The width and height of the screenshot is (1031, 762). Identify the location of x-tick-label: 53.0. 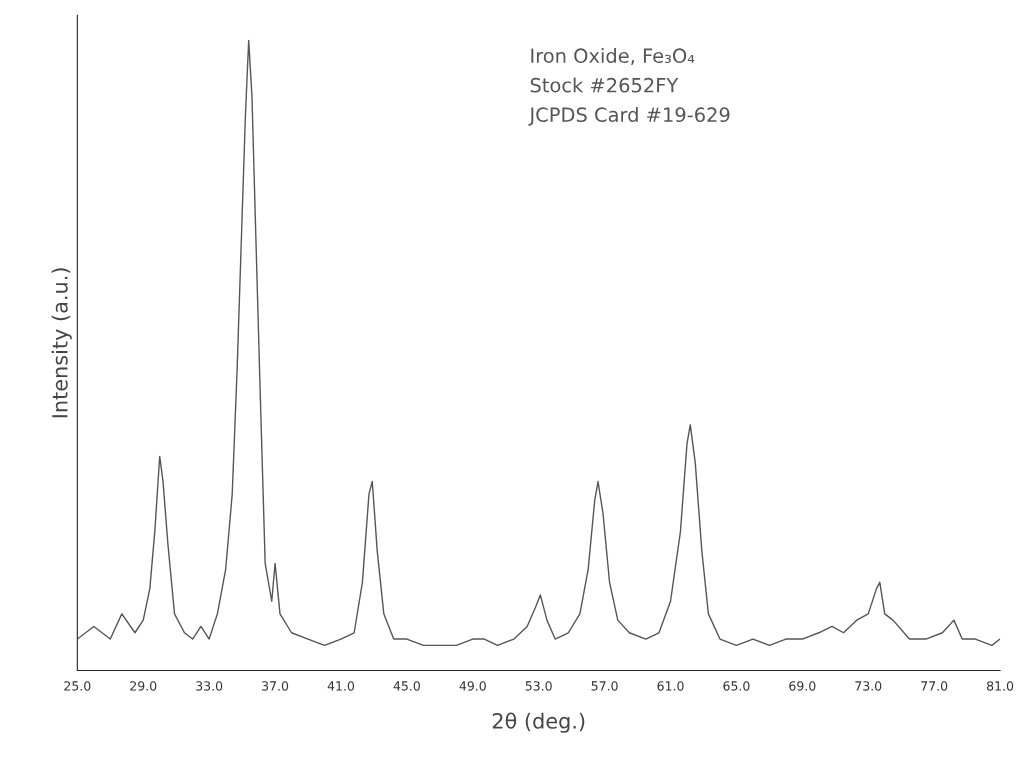
(538, 686).